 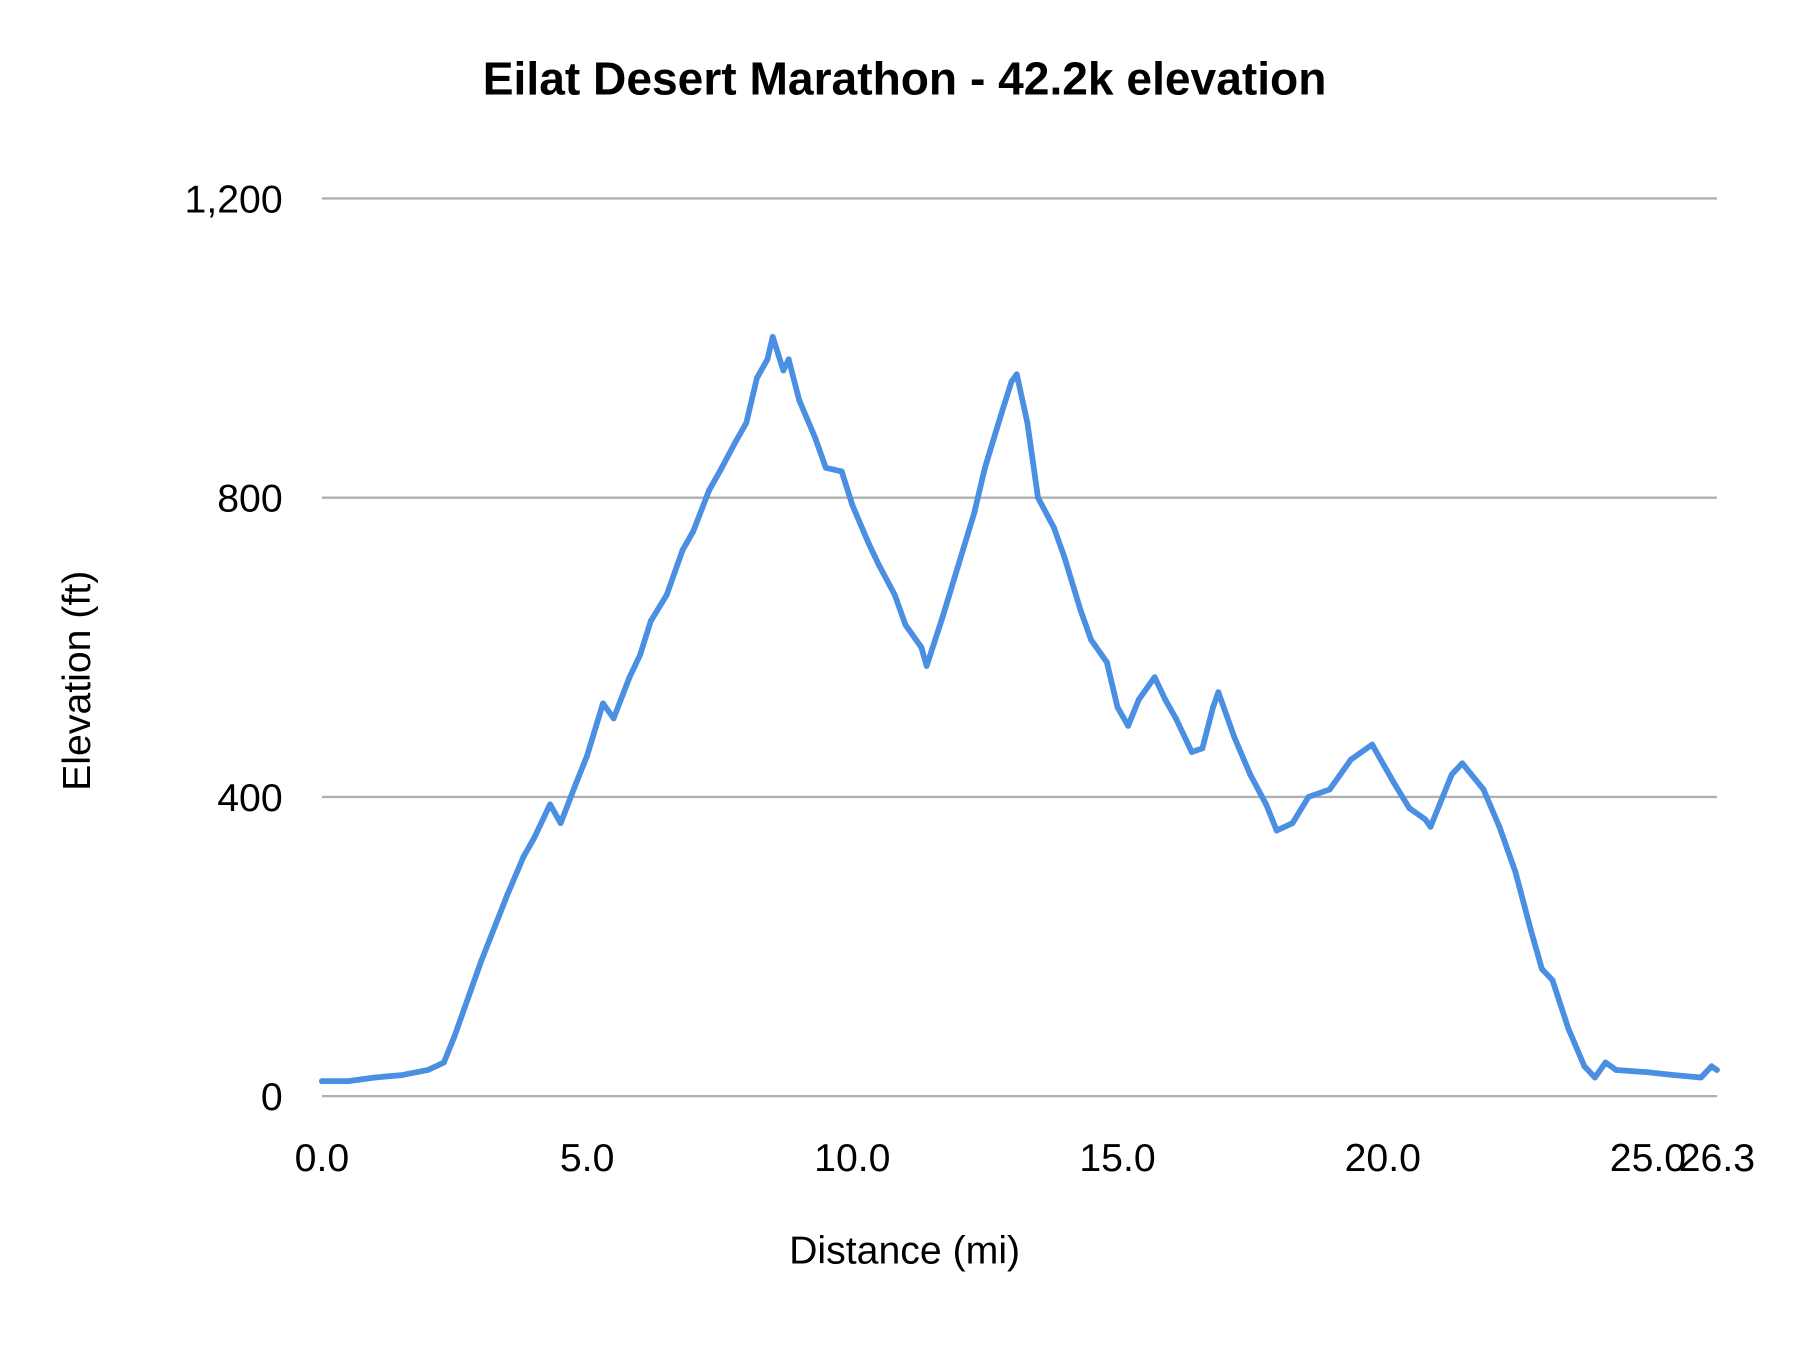 I want to click on y-tick-label: 0, so click(x=272, y=1097).